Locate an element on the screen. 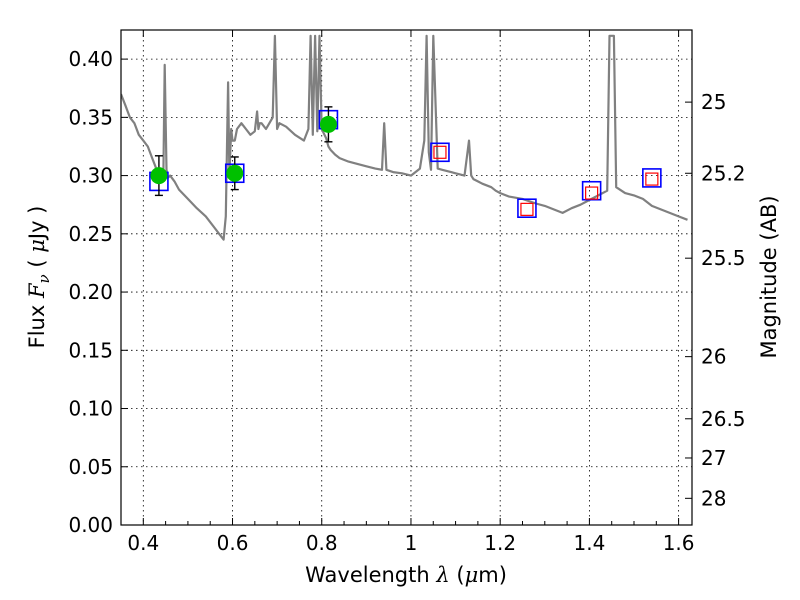  x-tick-label: 0.6 is located at coordinates (233, 543).